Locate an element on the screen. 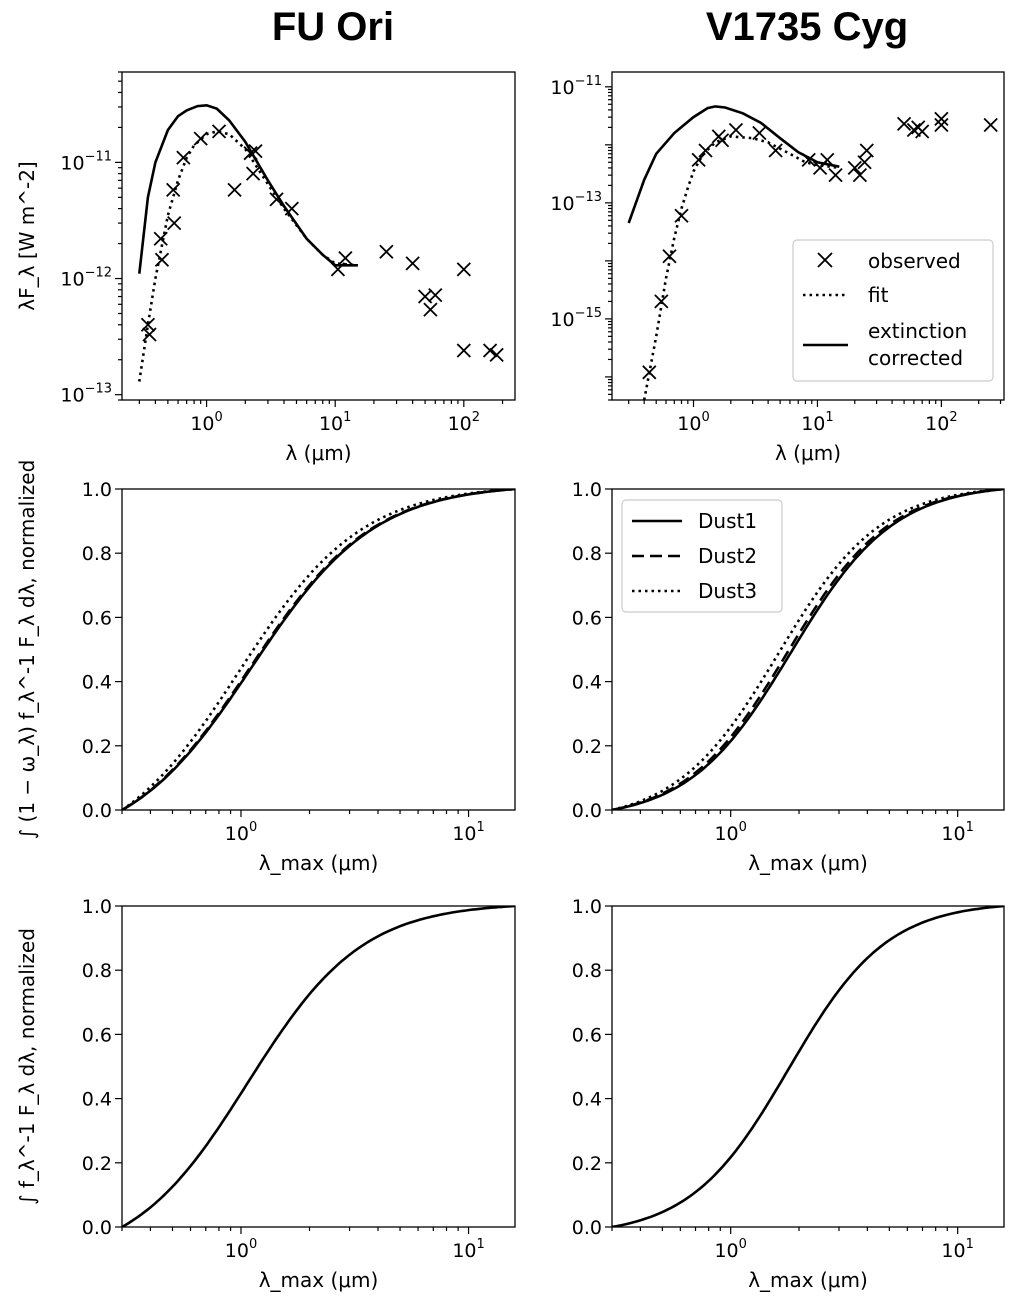 The image size is (1016, 1310). column-title-v1735-cyg: V1735 Cyg is located at coordinates (807, 27).